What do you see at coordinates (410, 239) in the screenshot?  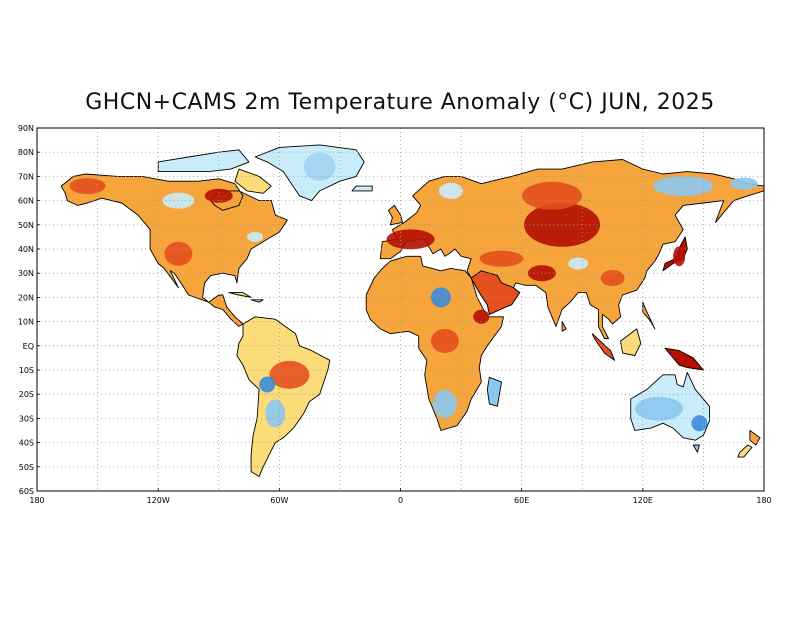 I see `anomaly-west-europe-hot` at bounding box center [410, 239].